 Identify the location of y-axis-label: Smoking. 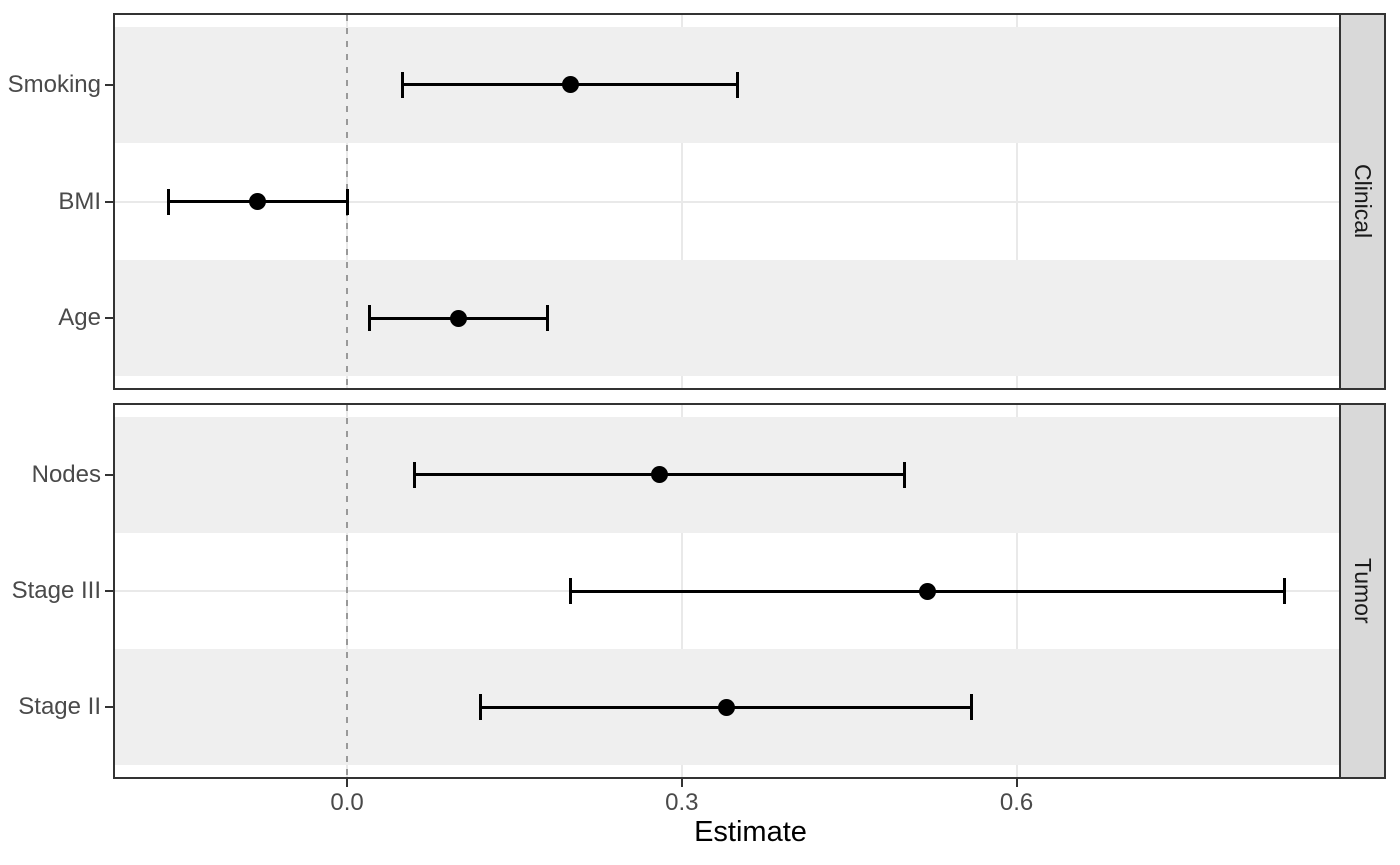
(54, 84).